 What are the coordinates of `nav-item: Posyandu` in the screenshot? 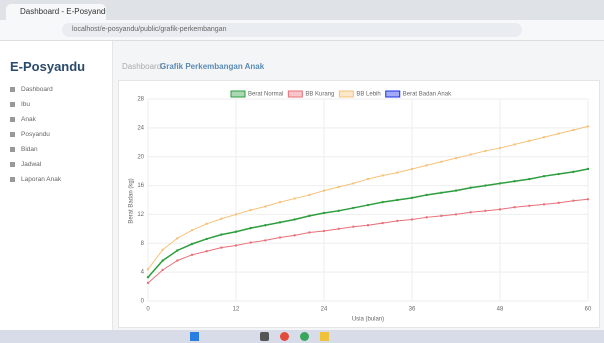 It's located at (30, 134).